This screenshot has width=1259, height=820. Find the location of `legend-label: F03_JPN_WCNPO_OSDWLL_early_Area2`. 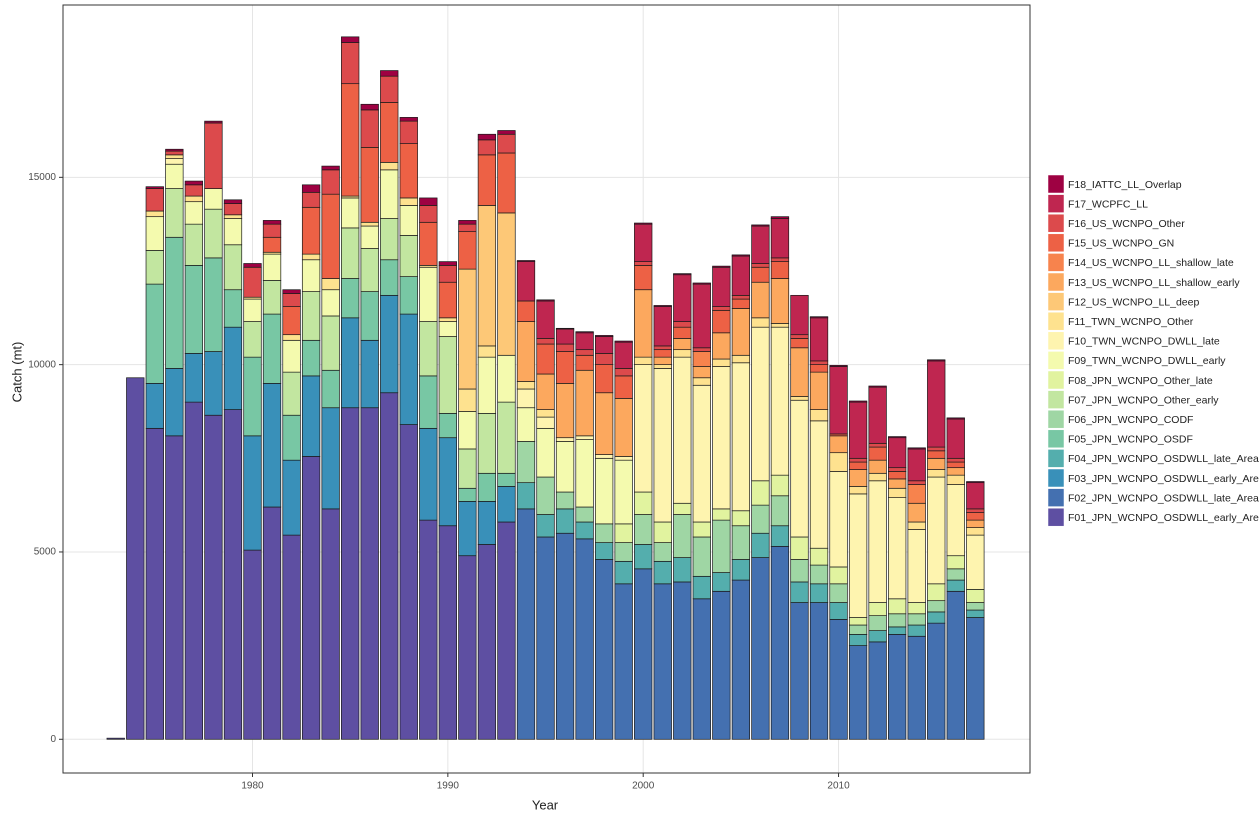

legend-label: F03_JPN_WCNPO_OSDWLL_early_Area2 is located at coordinates (1163, 479).